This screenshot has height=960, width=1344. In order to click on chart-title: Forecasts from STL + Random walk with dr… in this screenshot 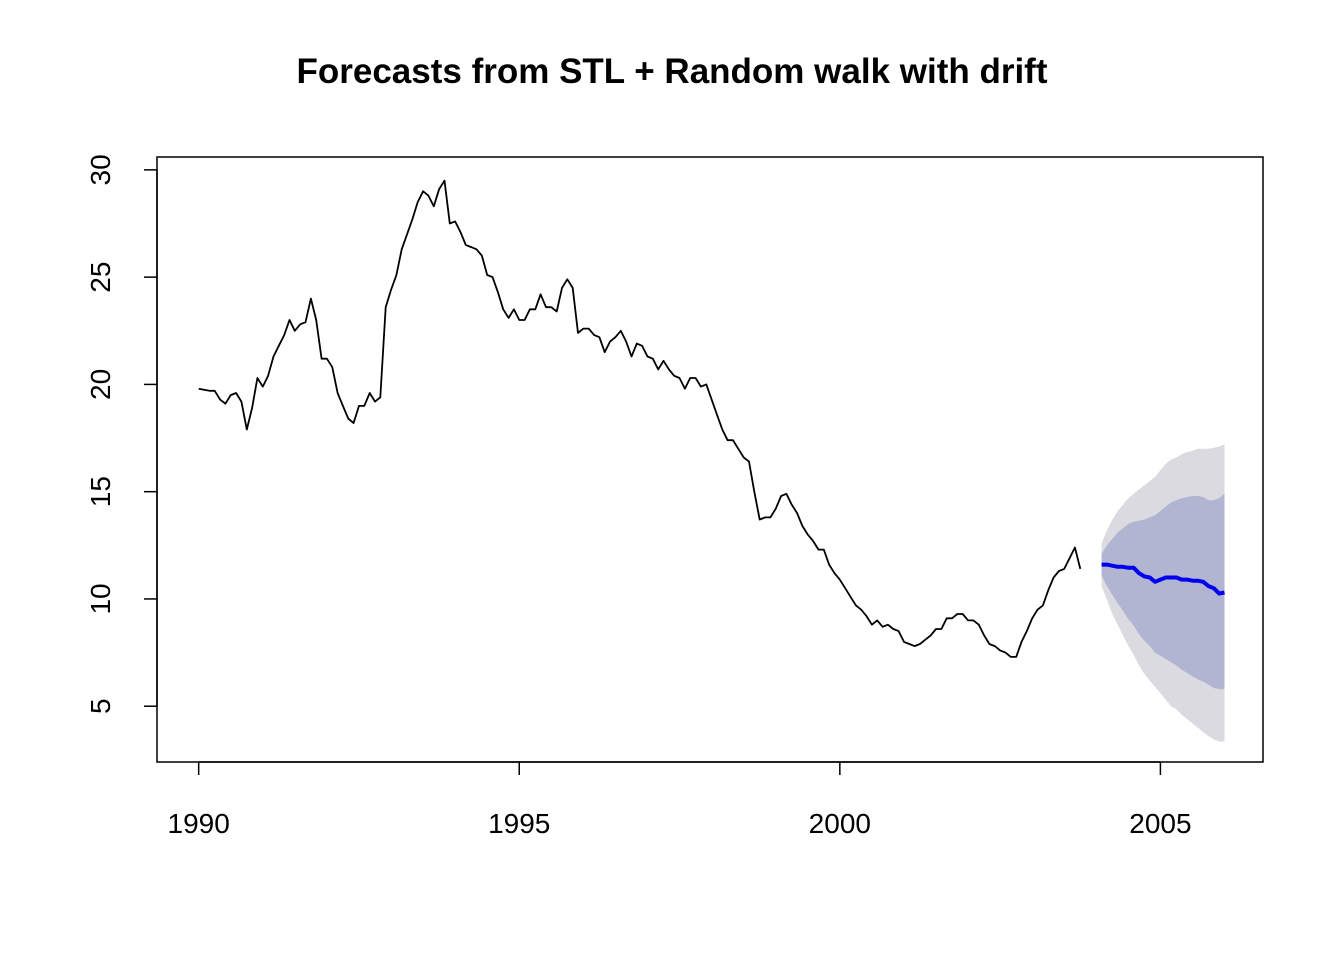, I will do `click(672, 71)`.